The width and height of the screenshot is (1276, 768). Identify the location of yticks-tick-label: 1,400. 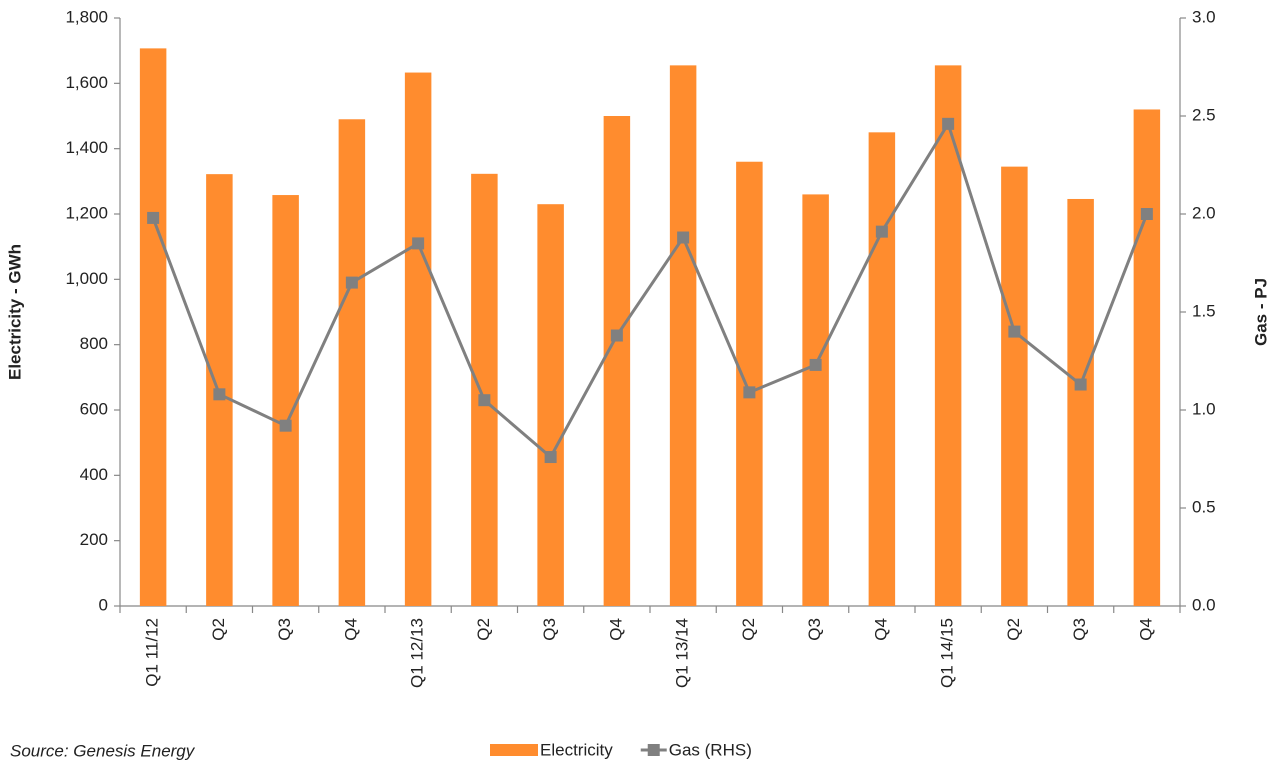
(86, 147).